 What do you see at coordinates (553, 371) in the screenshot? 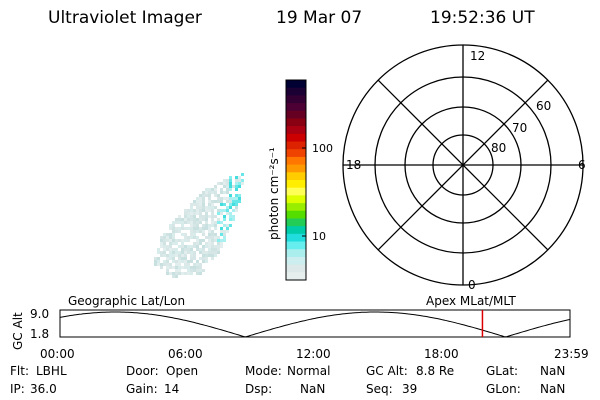
I see `status-glat-value: NaN` at bounding box center [553, 371].